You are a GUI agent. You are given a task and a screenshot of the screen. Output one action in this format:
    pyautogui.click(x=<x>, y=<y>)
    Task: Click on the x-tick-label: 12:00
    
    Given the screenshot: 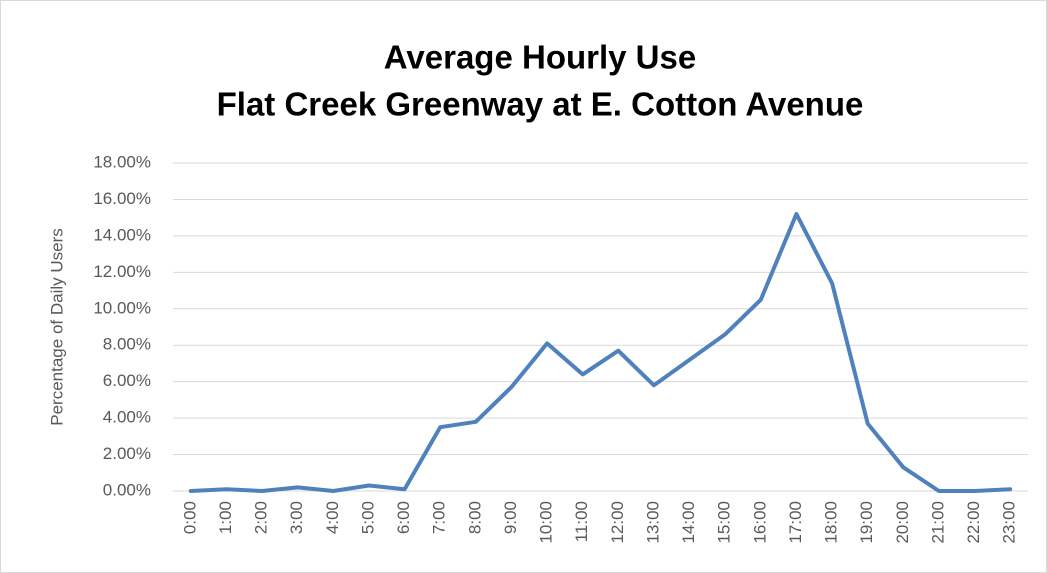 What is the action you would take?
    pyautogui.click(x=617, y=522)
    